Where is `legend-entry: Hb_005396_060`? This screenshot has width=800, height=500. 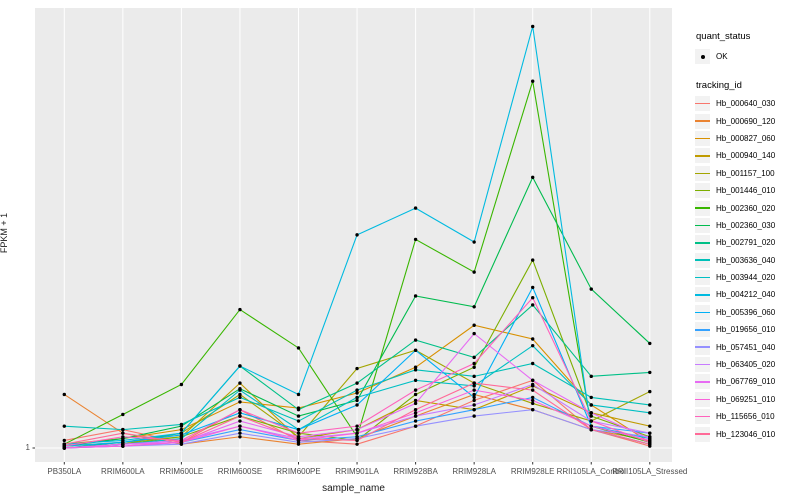 legend-entry: Hb_005396_060 is located at coordinates (747, 312).